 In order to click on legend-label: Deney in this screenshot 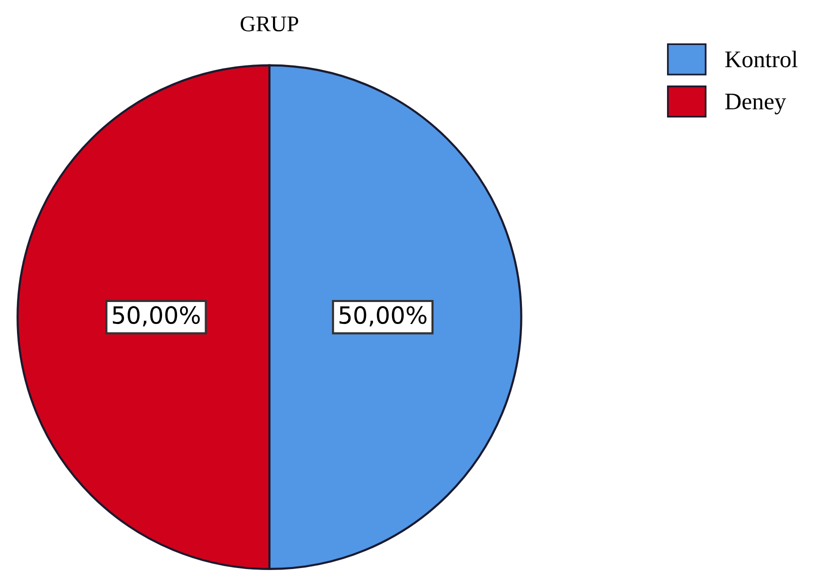, I will do `click(755, 104)`.